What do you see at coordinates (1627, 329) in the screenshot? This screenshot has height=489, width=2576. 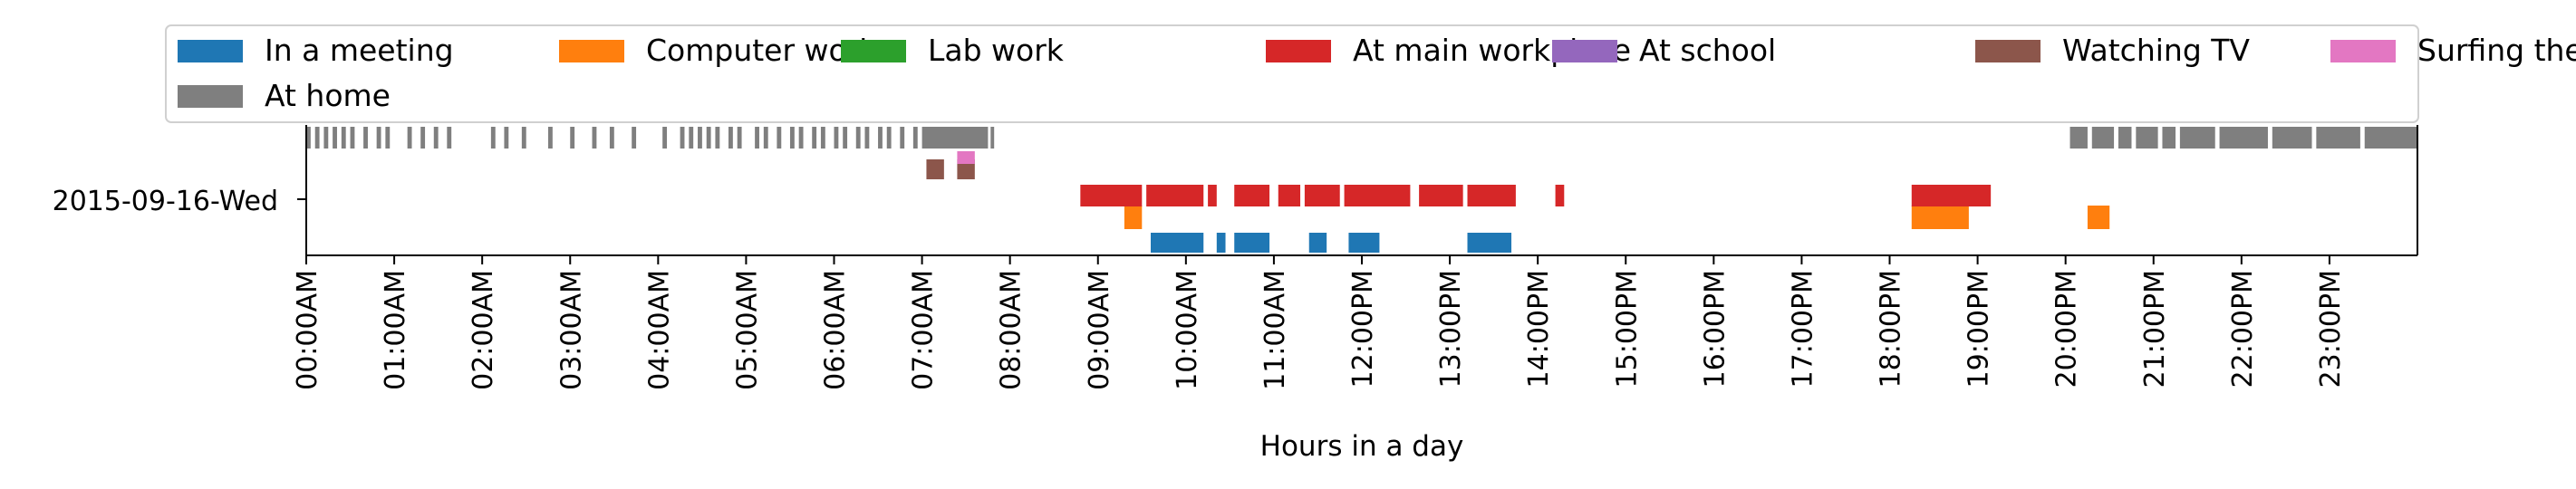 I see `x-tick-label: 15:00PM` at bounding box center [1627, 329].